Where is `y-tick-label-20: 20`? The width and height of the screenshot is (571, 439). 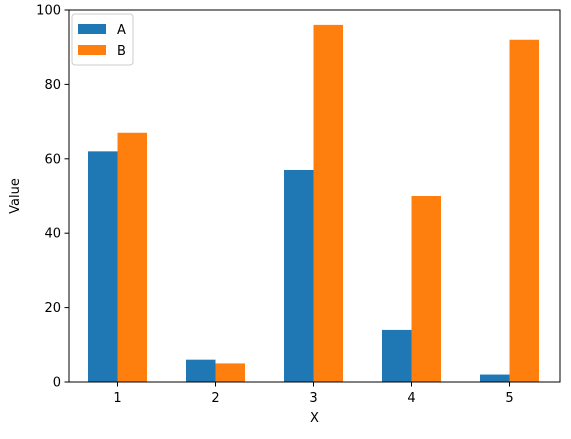
y-tick-label-20: 20 is located at coordinates (52, 308).